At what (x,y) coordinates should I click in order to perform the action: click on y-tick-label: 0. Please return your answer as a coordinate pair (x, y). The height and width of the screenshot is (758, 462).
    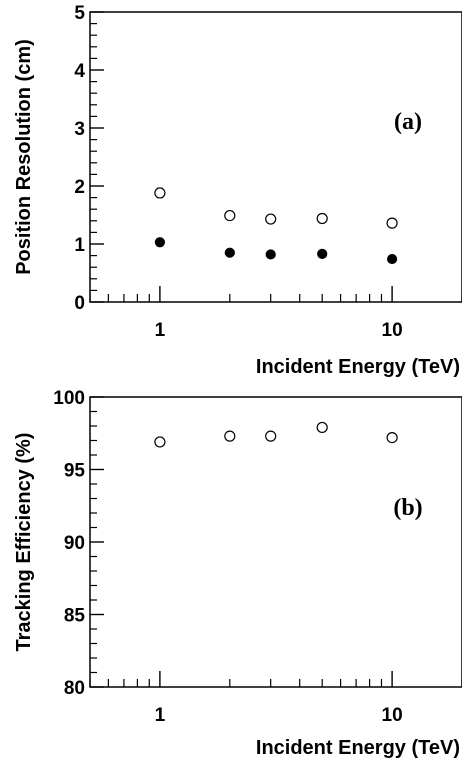
    Looking at the image, I should click on (79, 303).